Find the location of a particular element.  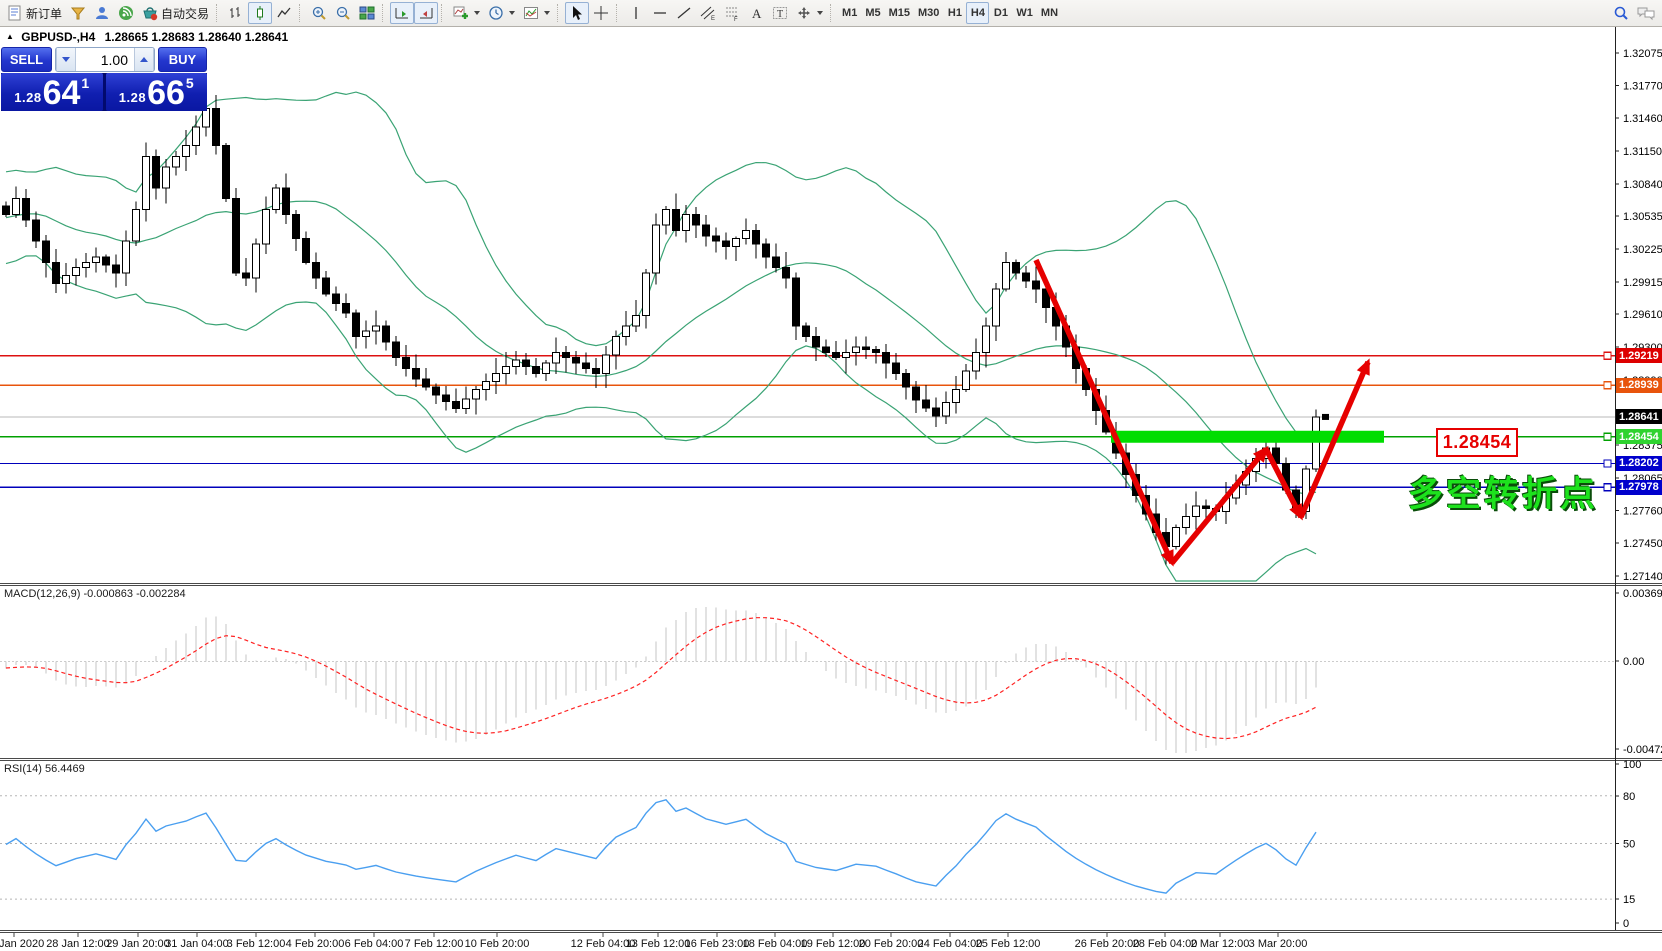

support-price-label: 1.28454 is located at coordinates (1477, 442).